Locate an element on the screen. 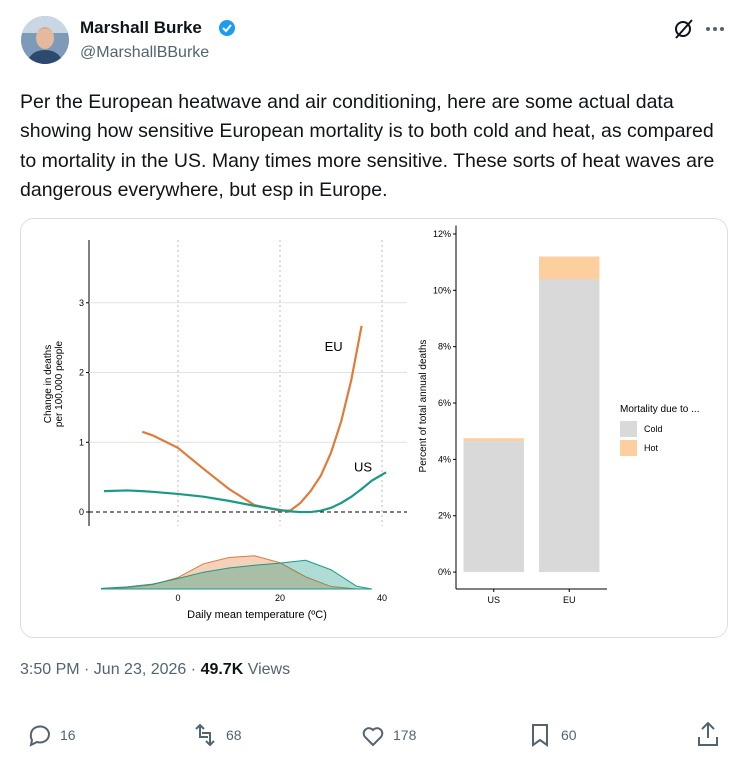  tweet-meta: 3:50 PM · Jun 23, 2026 · 49.7K Views is located at coordinates (155, 670).